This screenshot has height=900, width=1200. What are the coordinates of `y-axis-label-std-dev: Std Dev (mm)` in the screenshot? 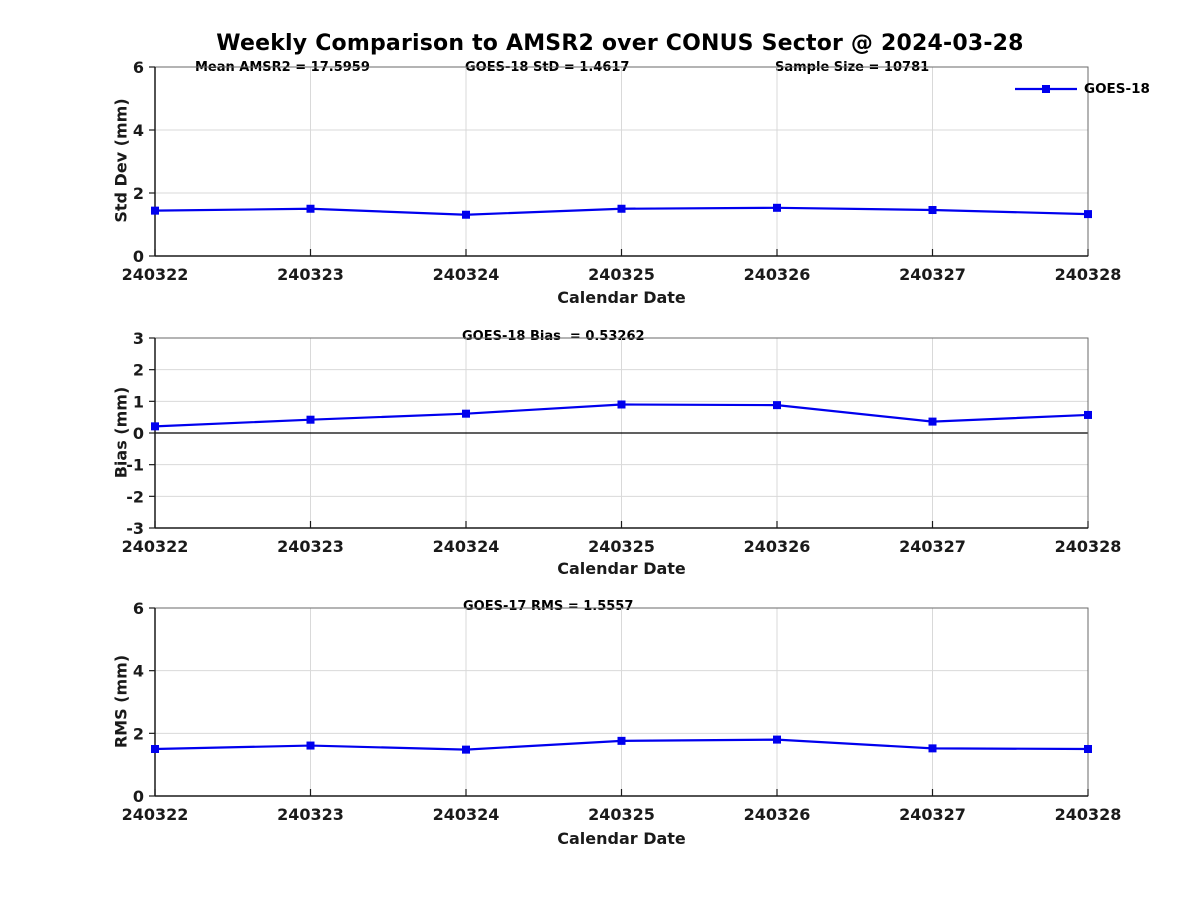 It's located at (121, 160).